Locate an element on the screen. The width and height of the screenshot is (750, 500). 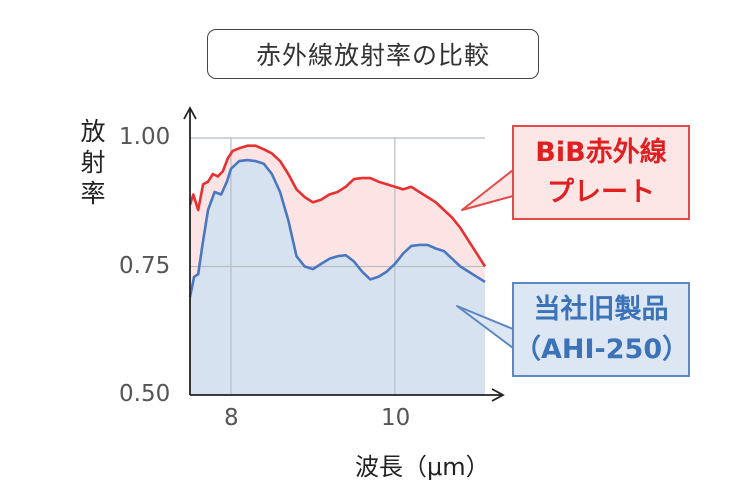
x-tick-label: 10 is located at coordinates (396, 418).